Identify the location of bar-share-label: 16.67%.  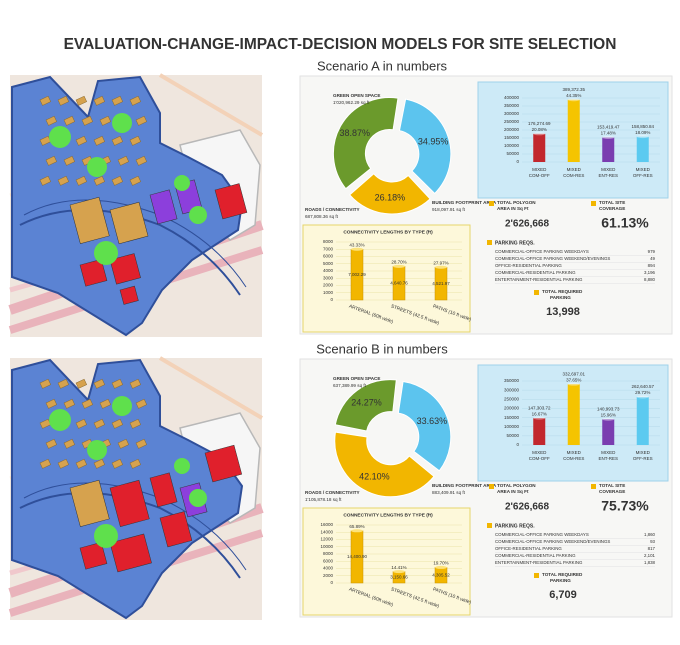
(539, 413).